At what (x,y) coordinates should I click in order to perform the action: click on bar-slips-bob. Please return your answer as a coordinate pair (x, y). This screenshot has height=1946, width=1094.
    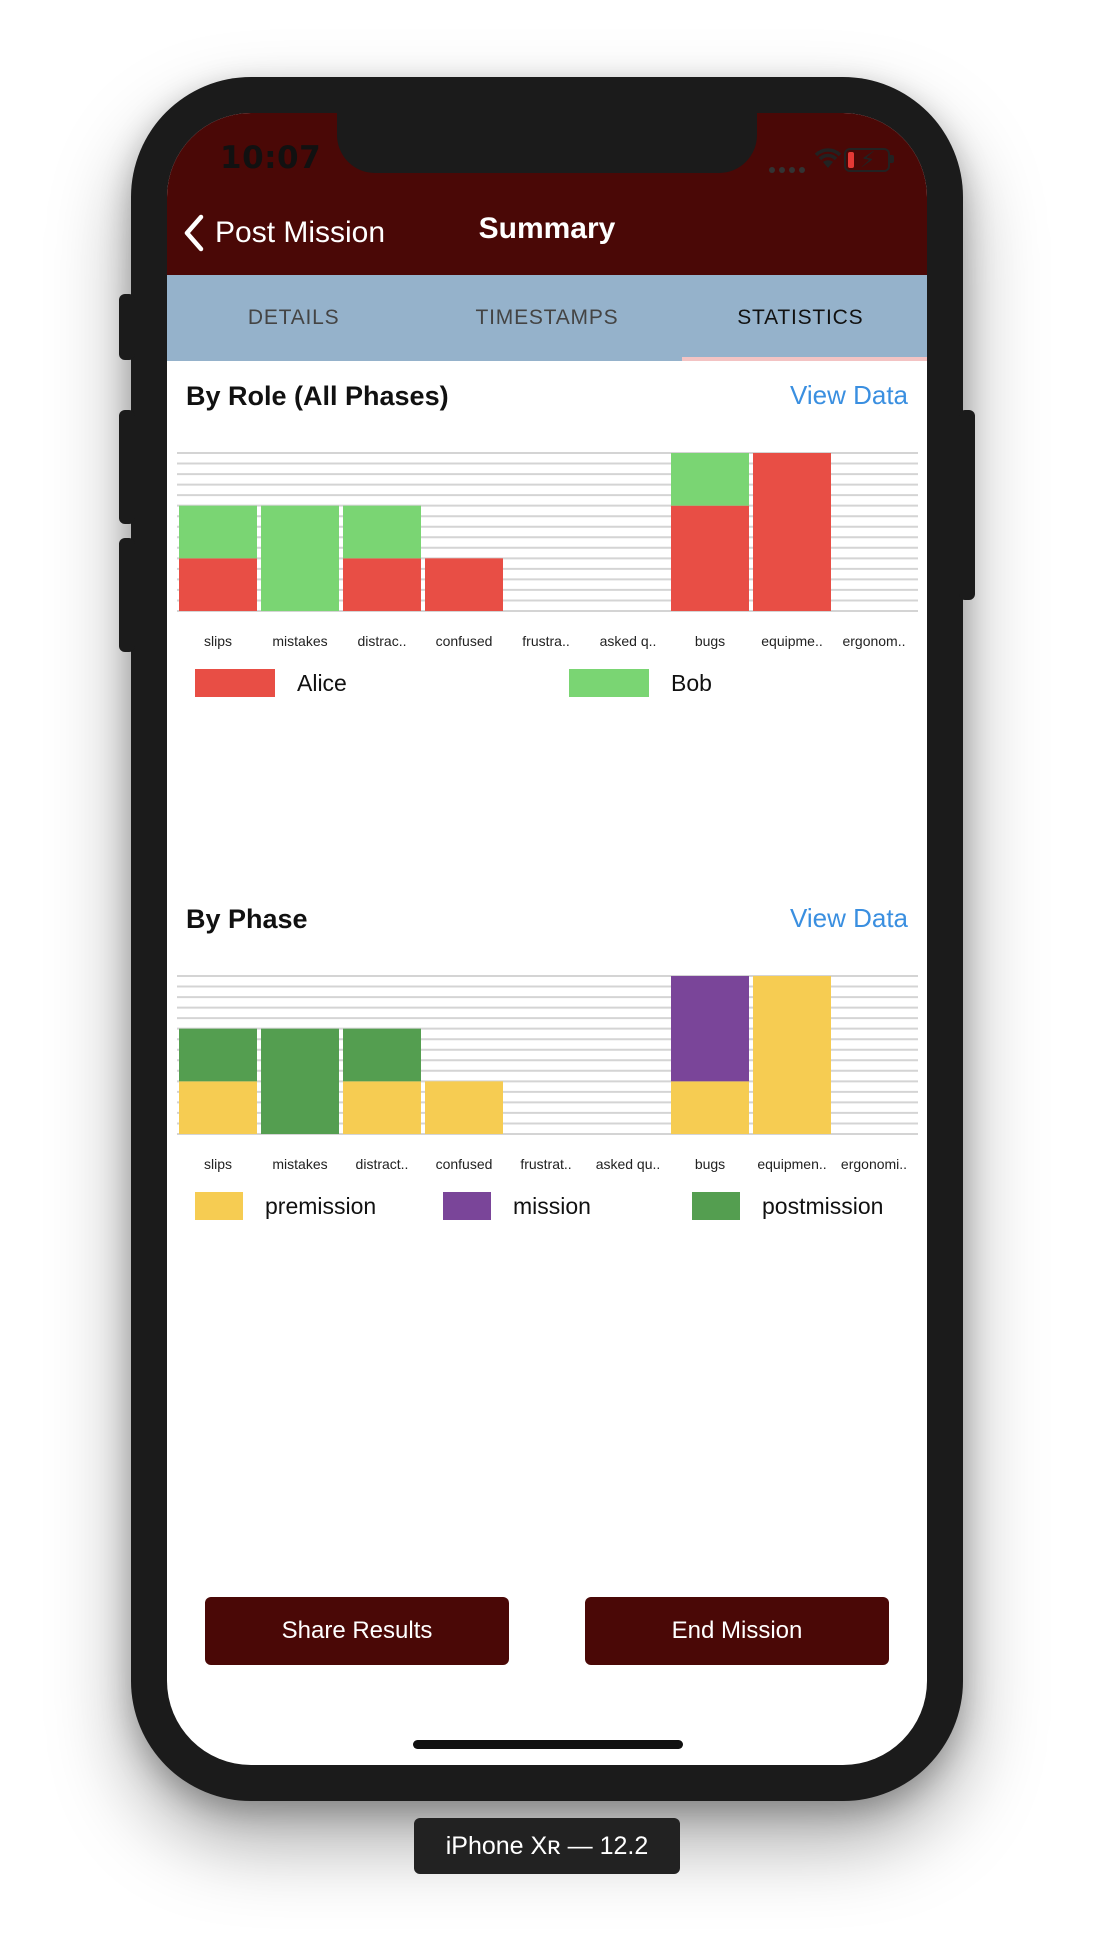
    Looking at the image, I should click on (218, 532).